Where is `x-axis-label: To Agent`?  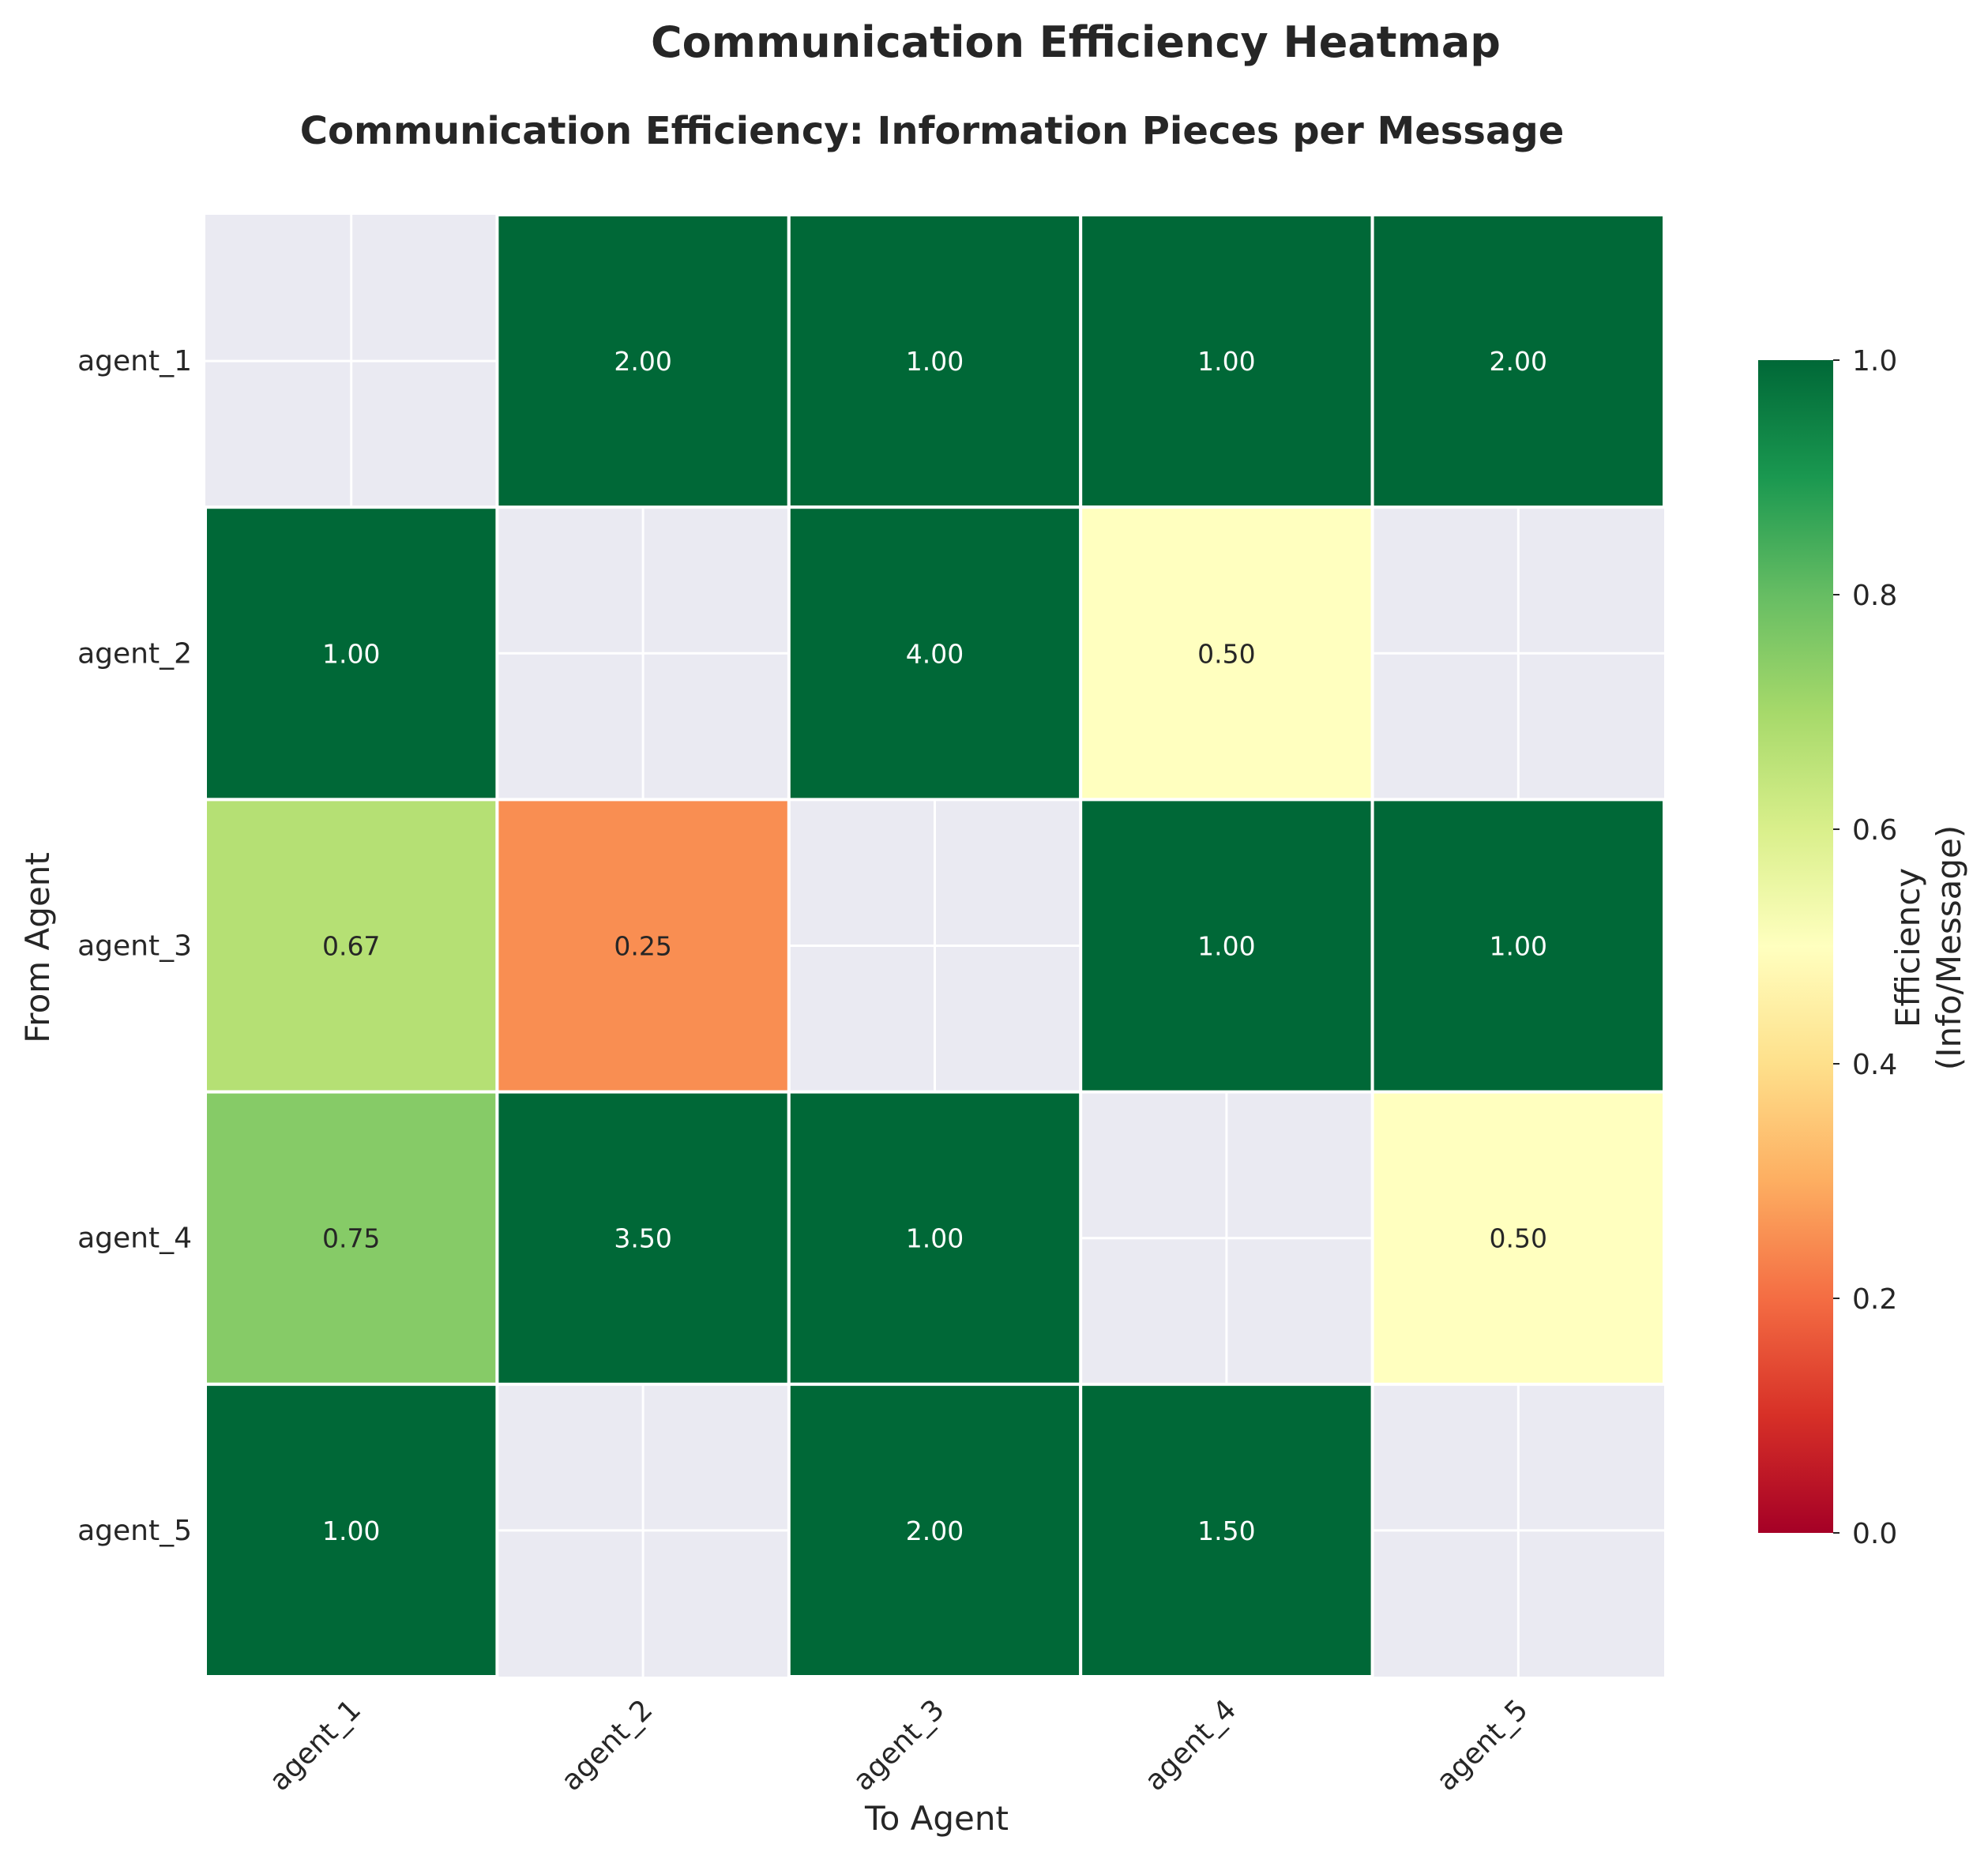 x-axis-label: To Agent is located at coordinates (937, 1818).